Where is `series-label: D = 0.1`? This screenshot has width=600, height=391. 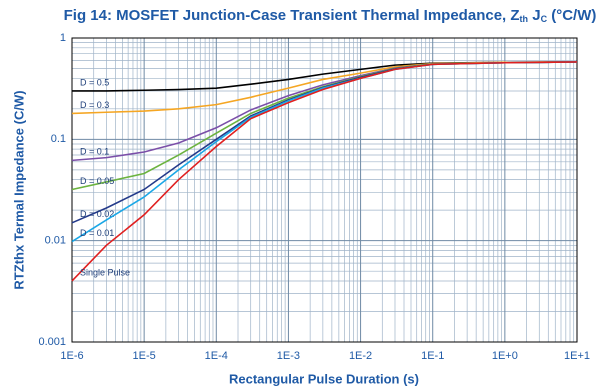
series-label: D = 0.1 is located at coordinates (94, 152).